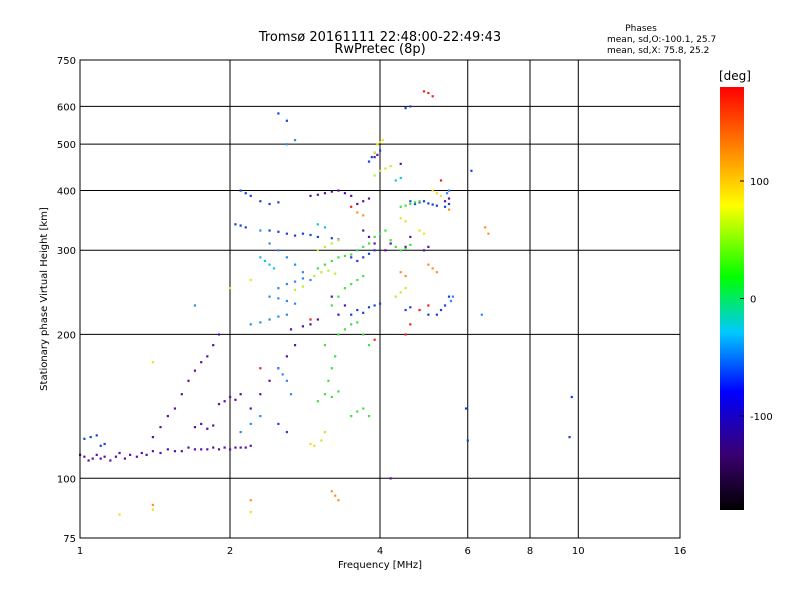 Image resolution: width=800 pixels, height=600 pixels. Describe the element at coordinates (658, 51) in the screenshot. I see `stats-x-mode: mean, sd,X: 75.8, 25.2` at that location.